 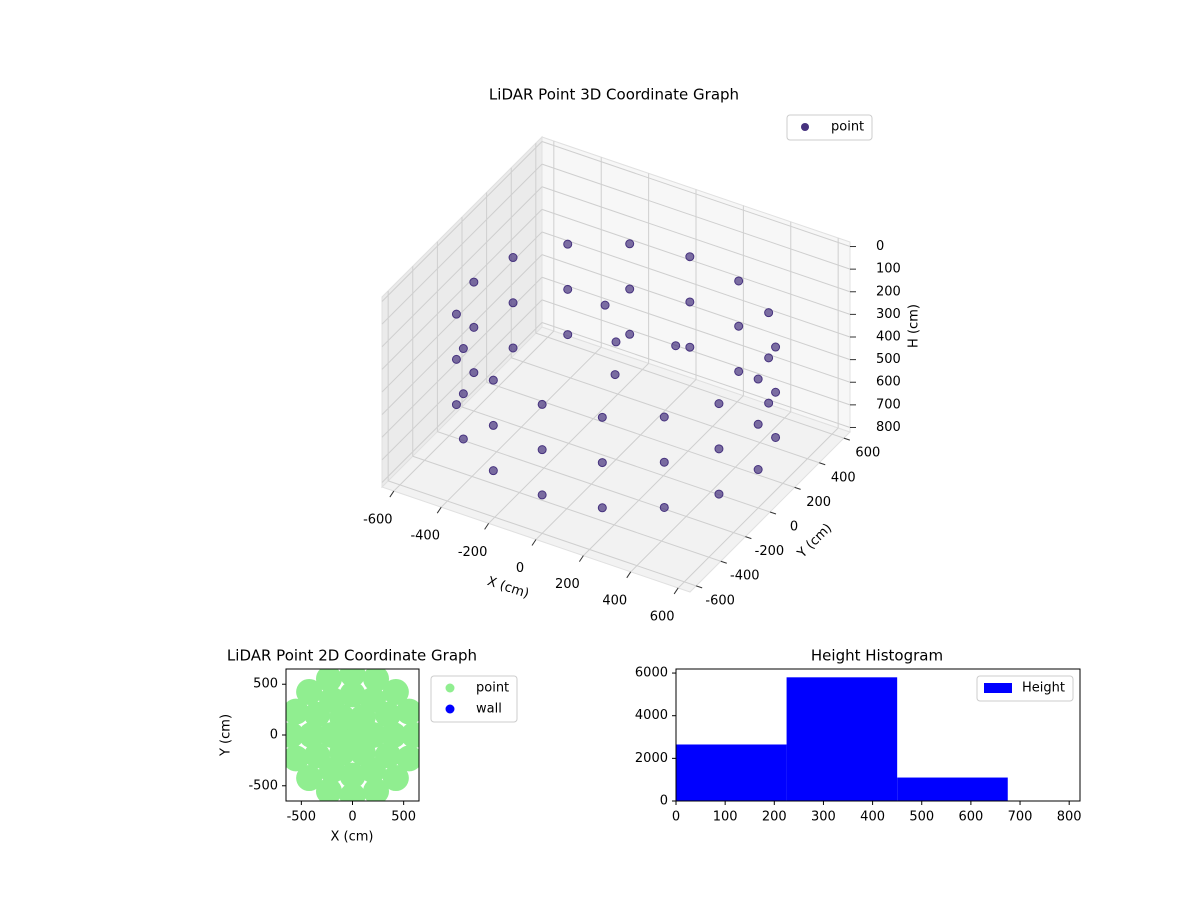 What do you see at coordinates (274, 735) in the screenshot?
I see `y-tick-label: 0` at bounding box center [274, 735].